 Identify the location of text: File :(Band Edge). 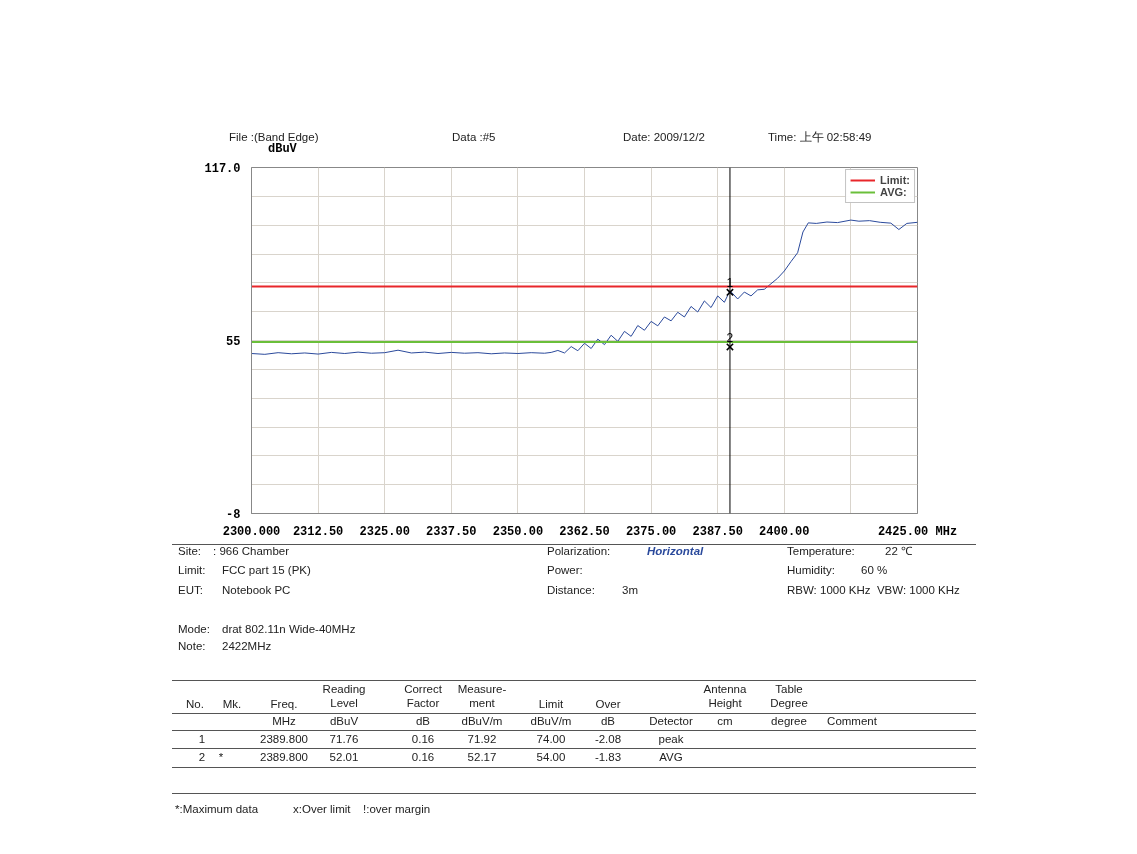
(274, 136).